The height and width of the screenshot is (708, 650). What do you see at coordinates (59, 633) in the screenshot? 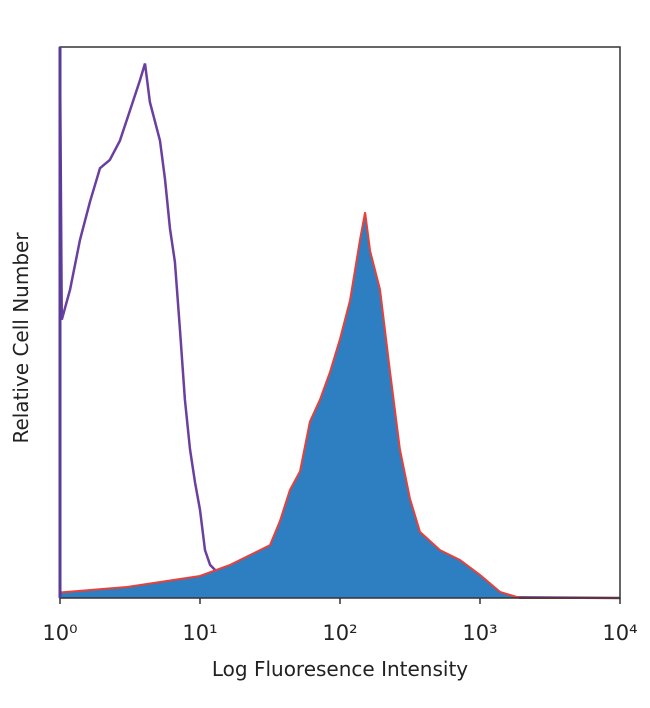
I see `x-tick-label: 10⁰` at bounding box center [59, 633].